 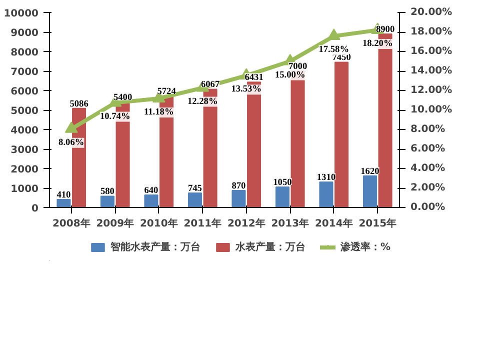 What do you see at coordinates (431, 110) in the screenshot?
I see `y2-tick-label: 10.00%` at bounding box center [431, 110].